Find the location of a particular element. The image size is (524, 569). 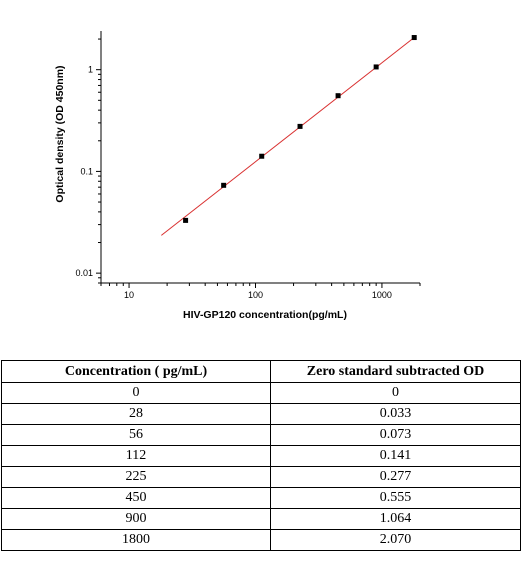

cell-concentration: 225 is located at coordinates (136, 477).